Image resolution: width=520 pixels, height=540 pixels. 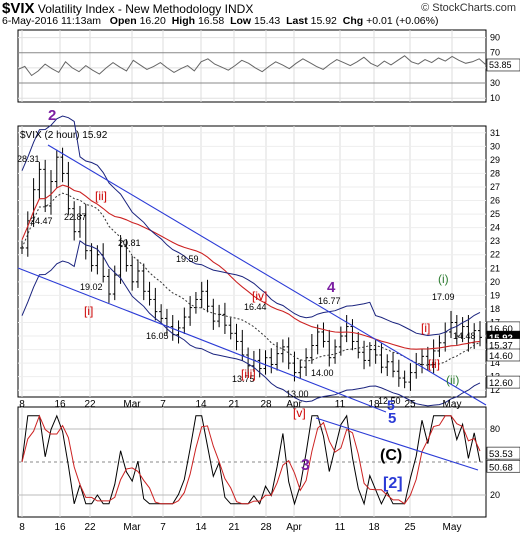 What do you see at coordinates (90, 404) in the screenshot?
I see `x-tick-label-top: 22` at bounding box center [90, 404].